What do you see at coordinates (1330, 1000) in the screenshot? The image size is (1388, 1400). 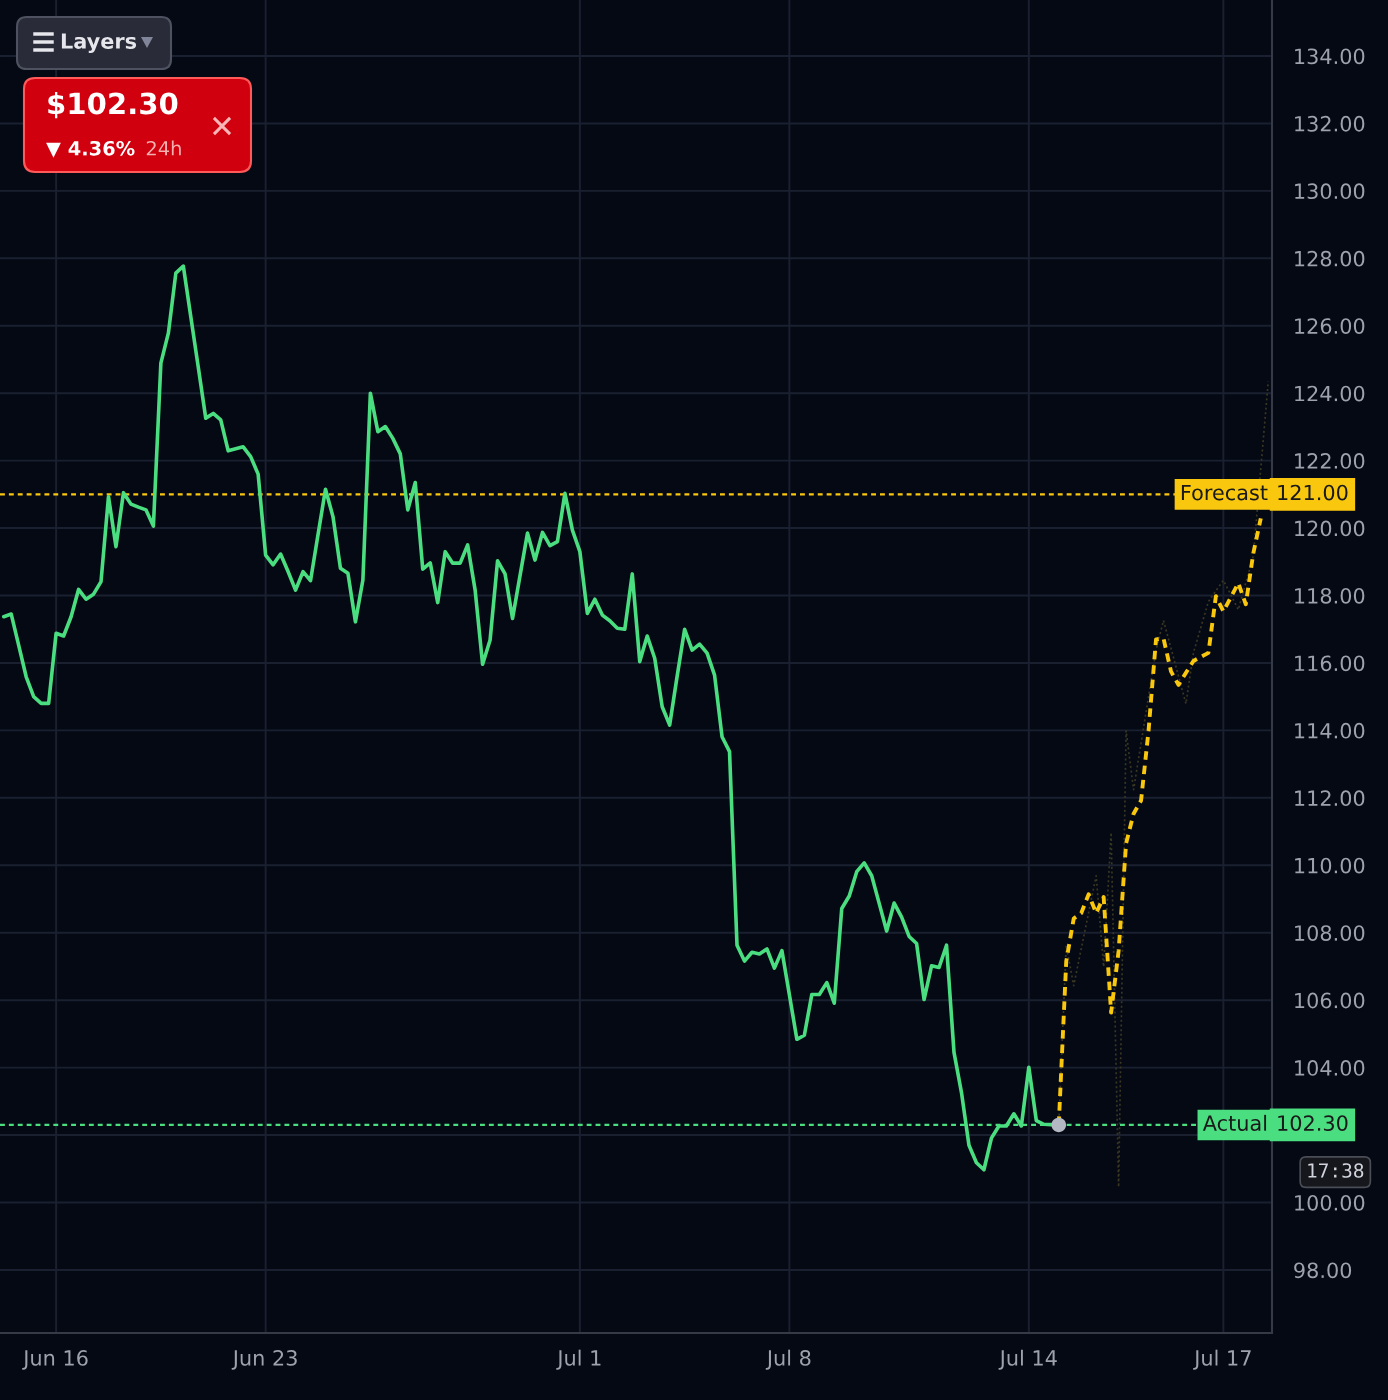 I see `y-tick-label: 106.00` at bounding box center [1330, 1000].